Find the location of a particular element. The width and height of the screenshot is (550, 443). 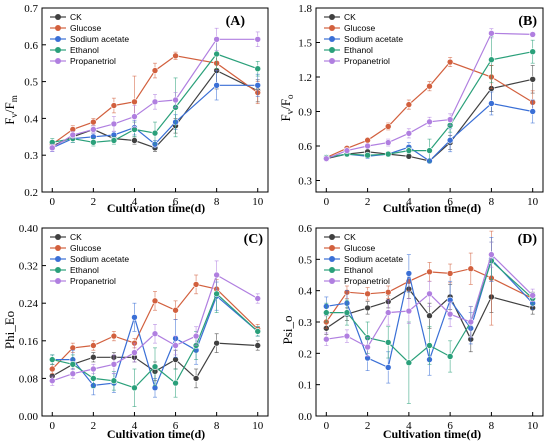

panel-label: (B) is located at coordinates (527, 21).